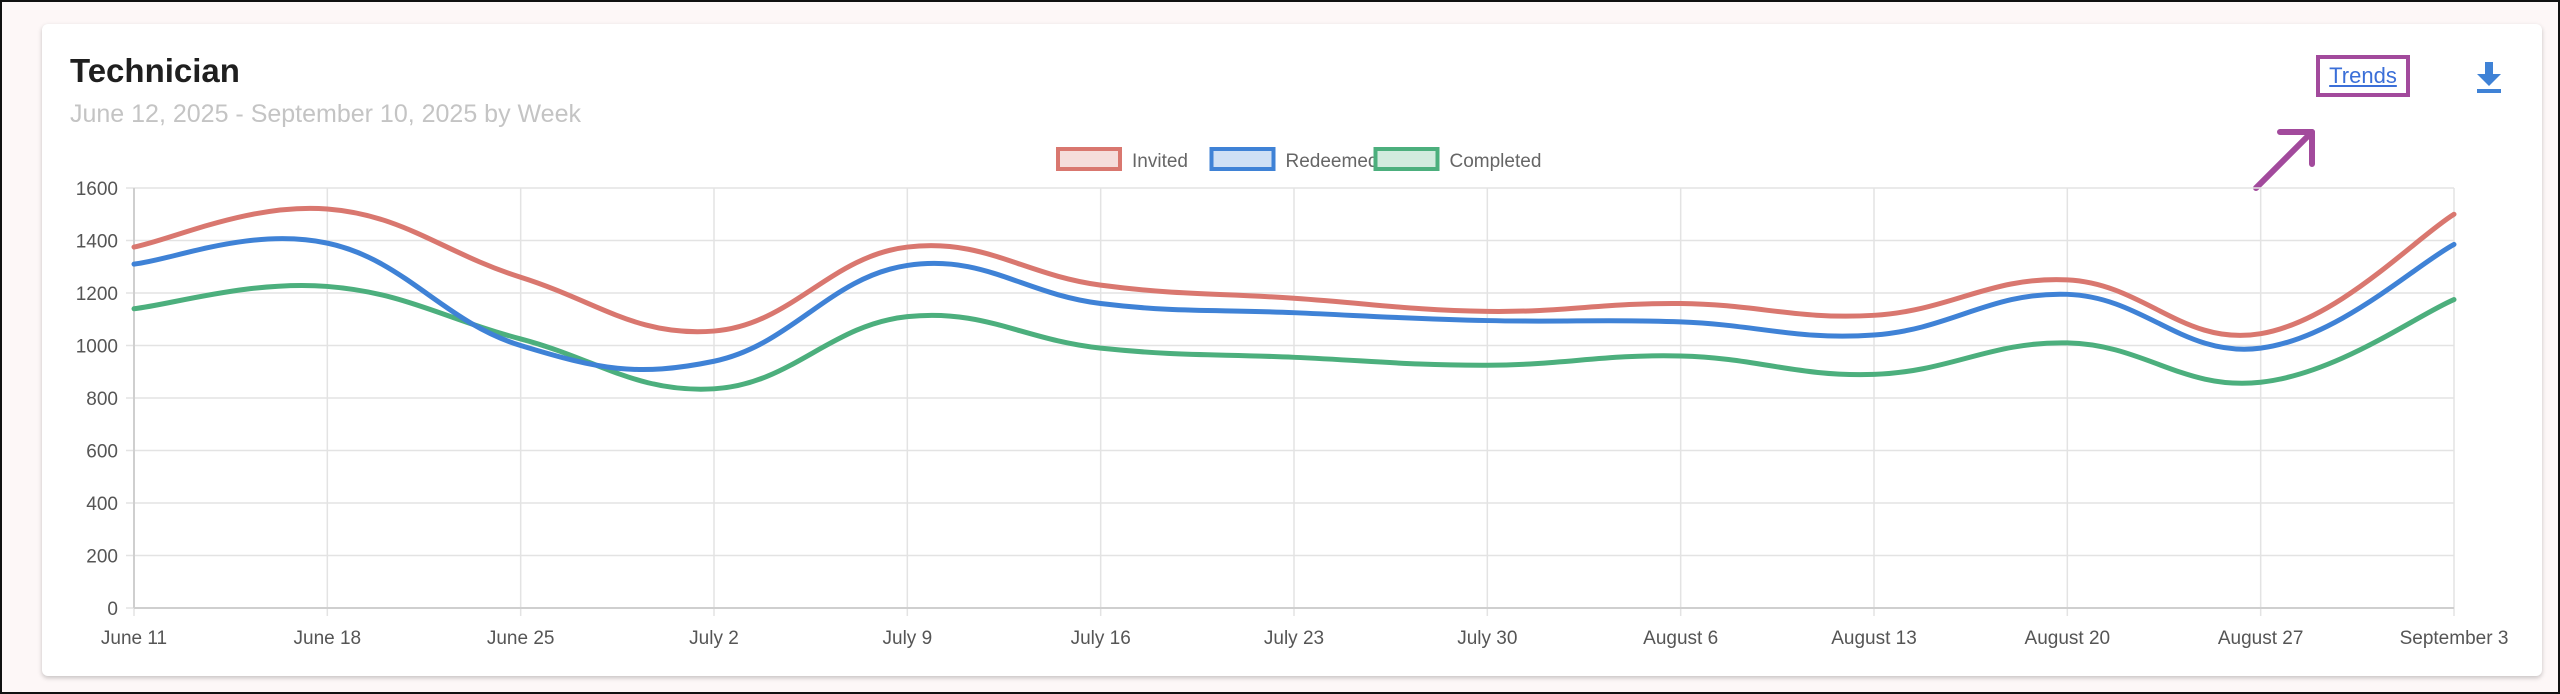  I want to click on legend-label: Redeemed, so click(1332, 161).